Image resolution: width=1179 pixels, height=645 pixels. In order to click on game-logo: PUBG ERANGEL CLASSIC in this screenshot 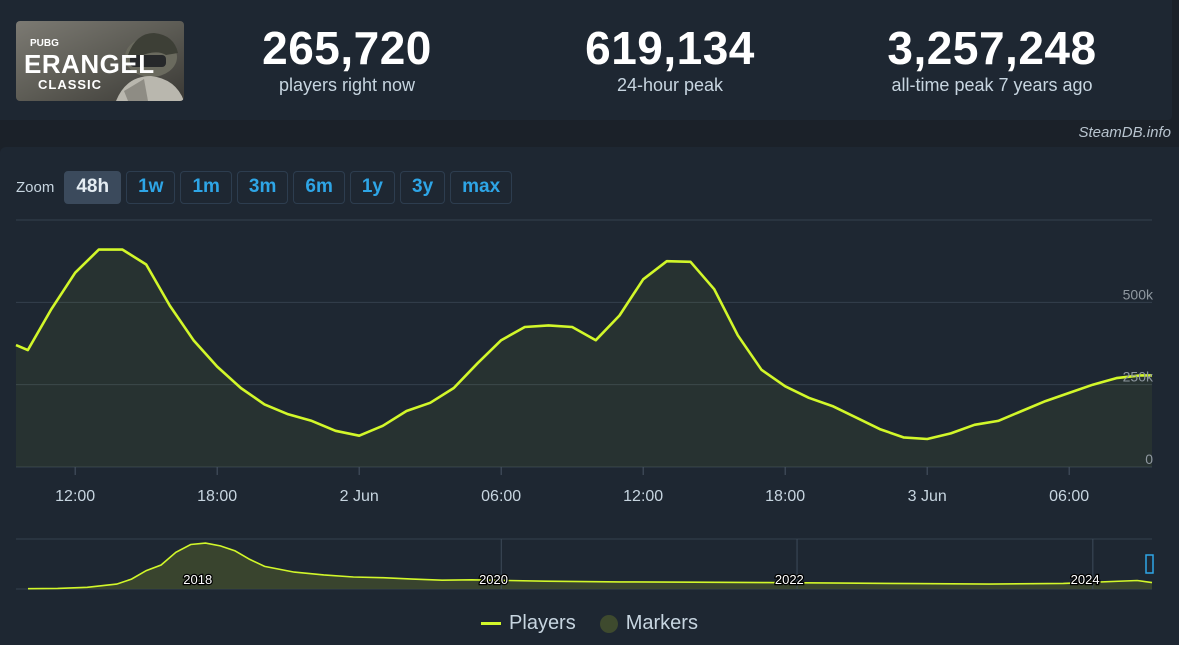, I will do `click(100, 61)`.